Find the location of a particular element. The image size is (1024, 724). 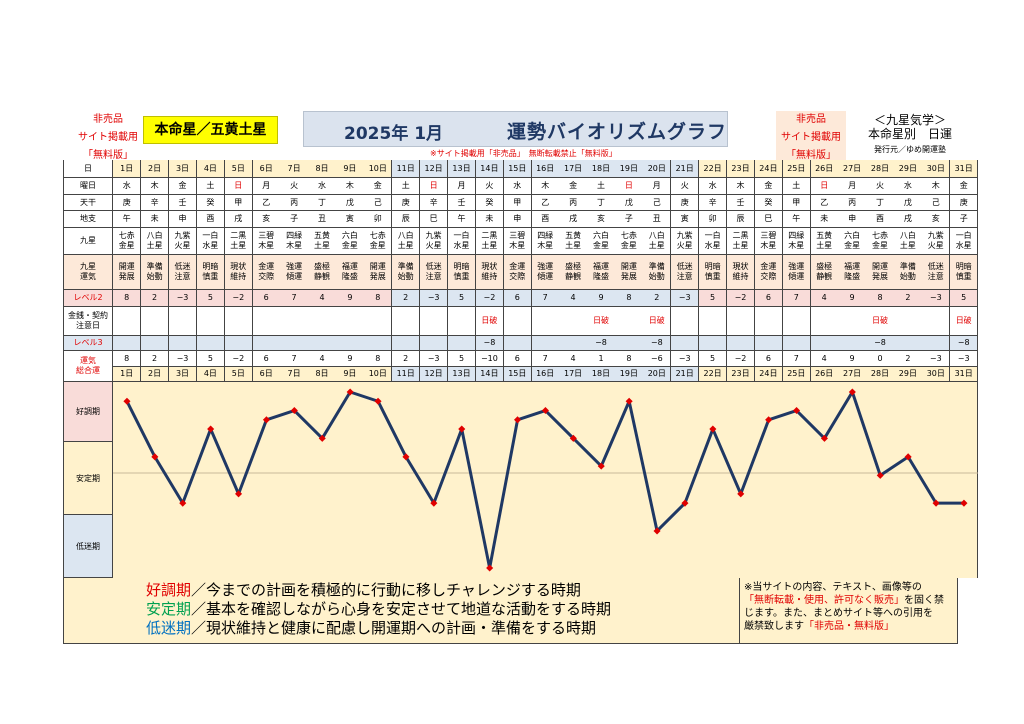

weekdays-cell: 土 is located at coordinates (406, 186).